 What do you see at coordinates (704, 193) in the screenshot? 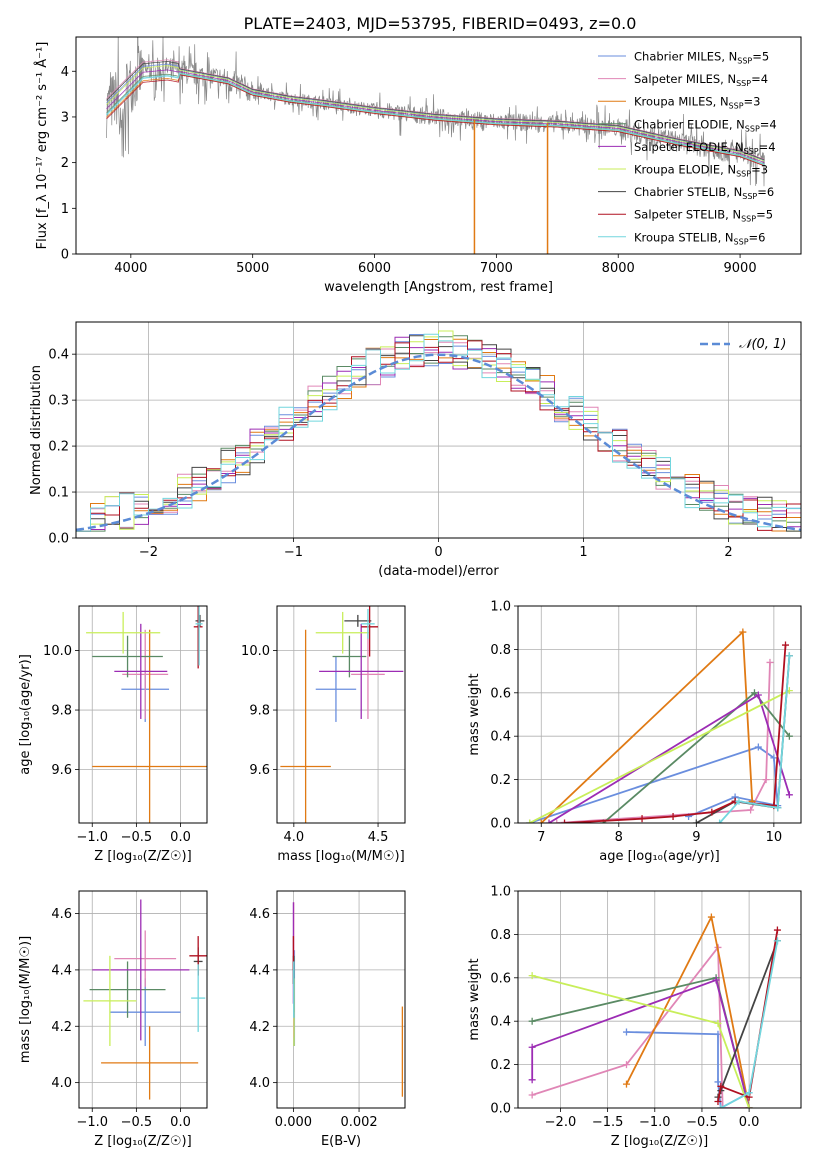
I see `legend-entry: Chabrier STELIB, NSSP=6` at bounding box center [704, 193].